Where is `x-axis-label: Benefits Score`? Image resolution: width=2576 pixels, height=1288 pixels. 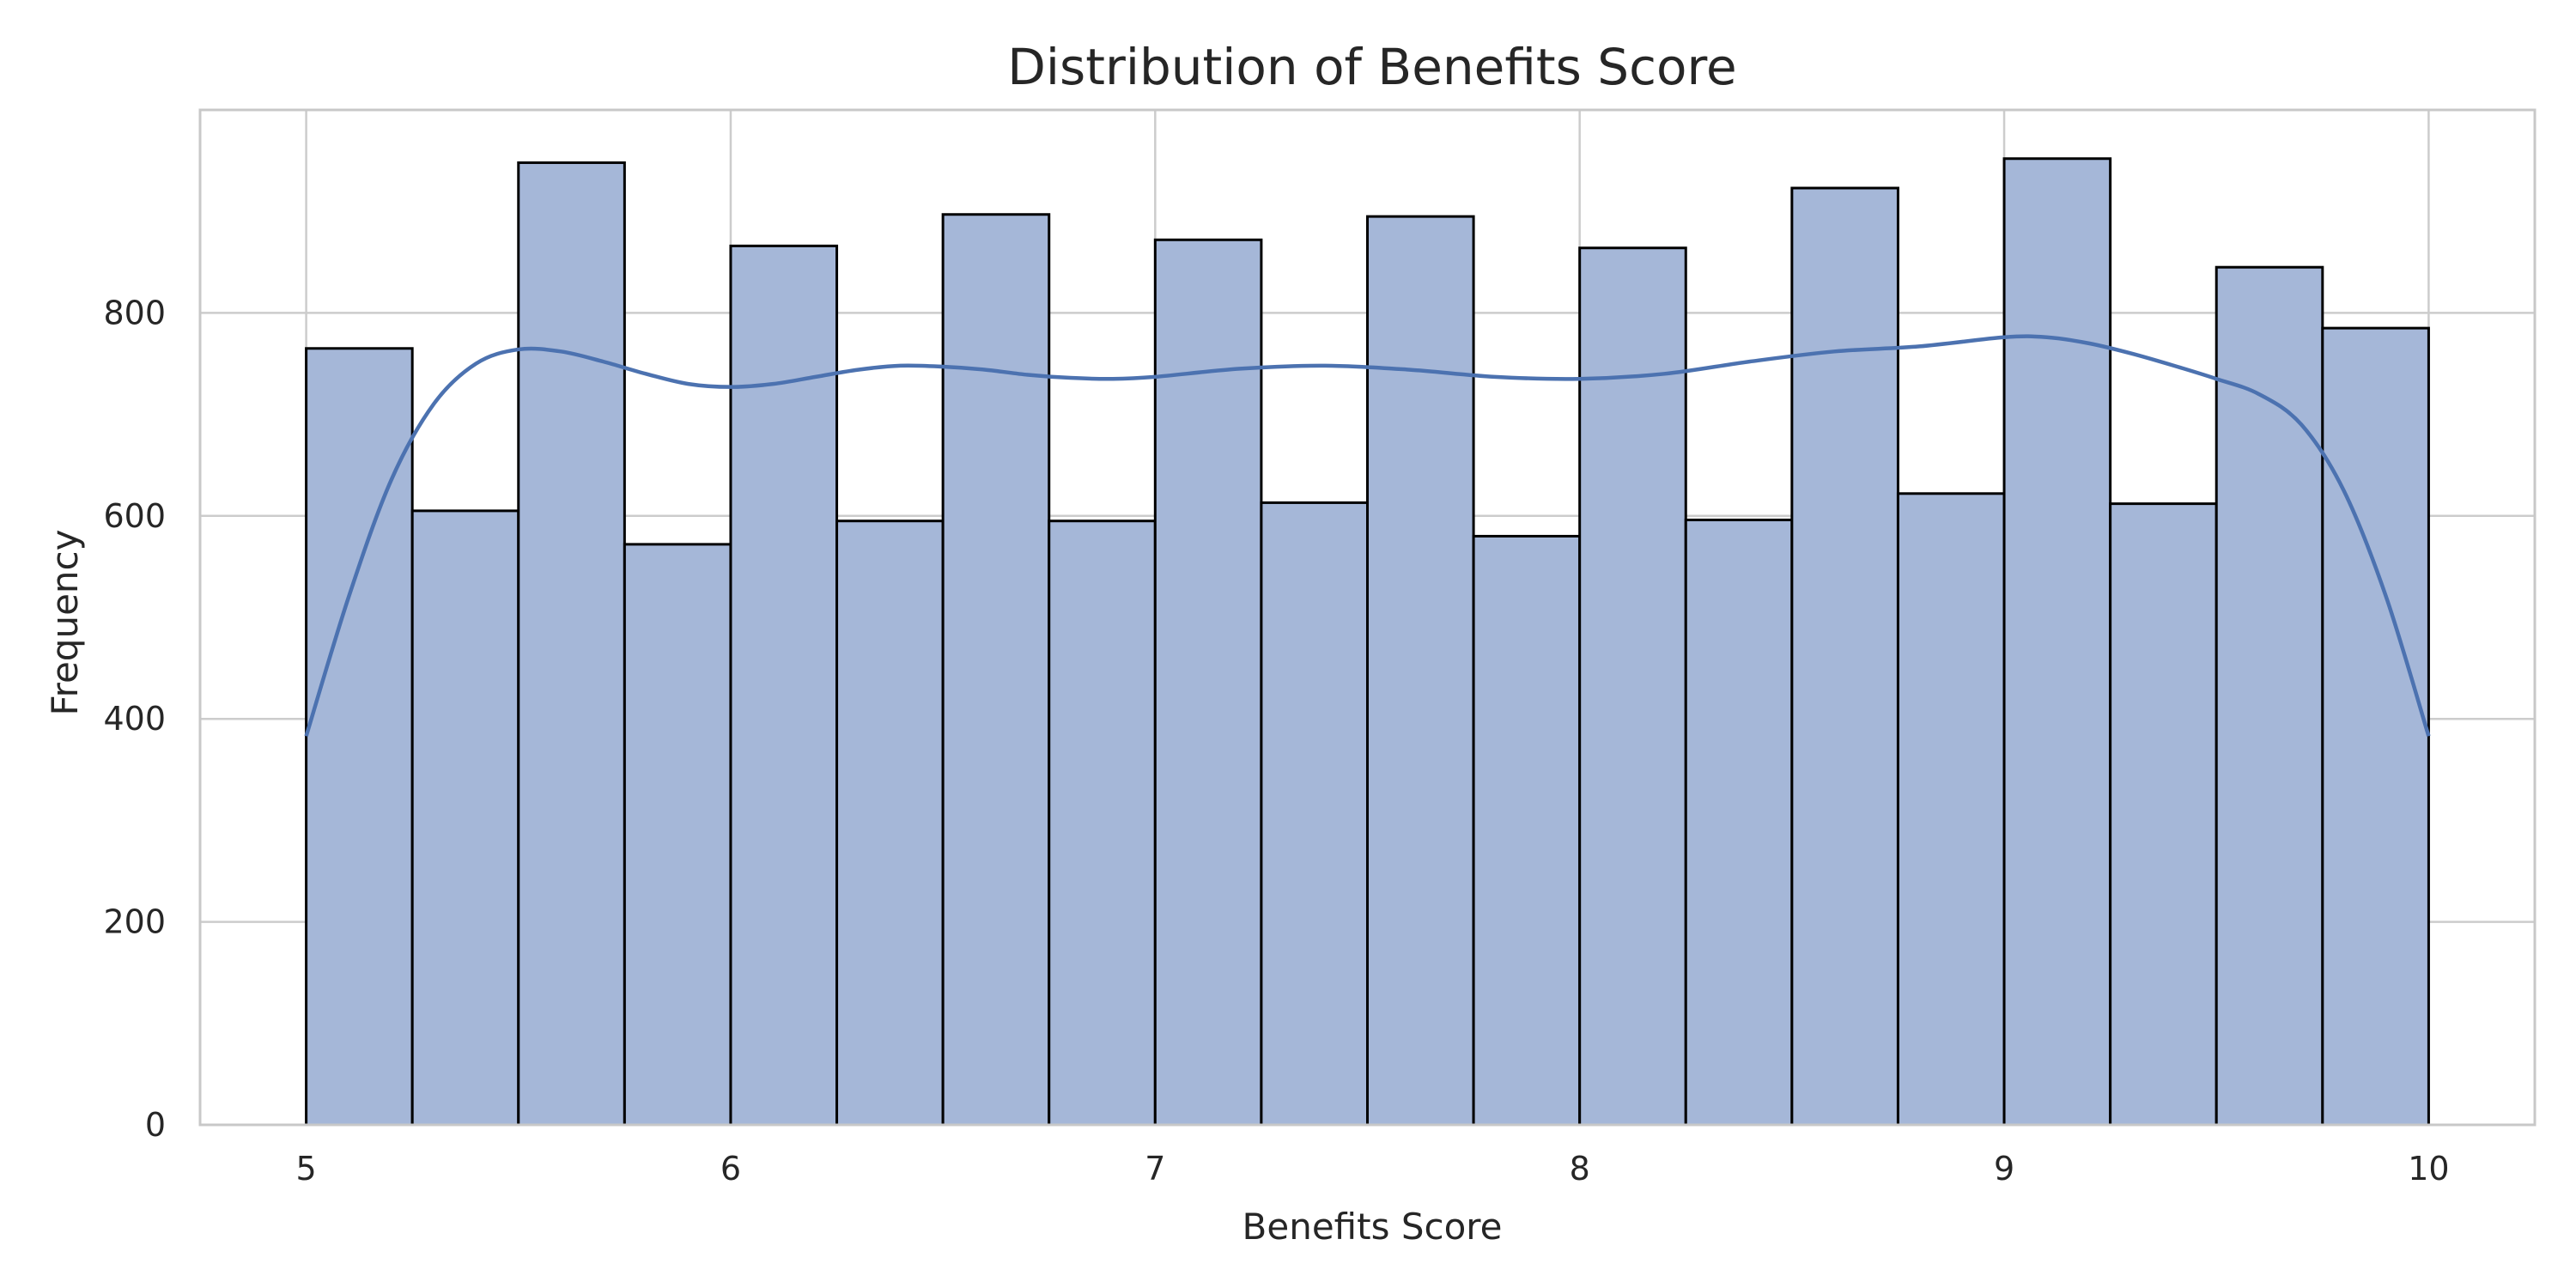
x-axis-label: Benefits Score is located at coordinates (1372, 1227).